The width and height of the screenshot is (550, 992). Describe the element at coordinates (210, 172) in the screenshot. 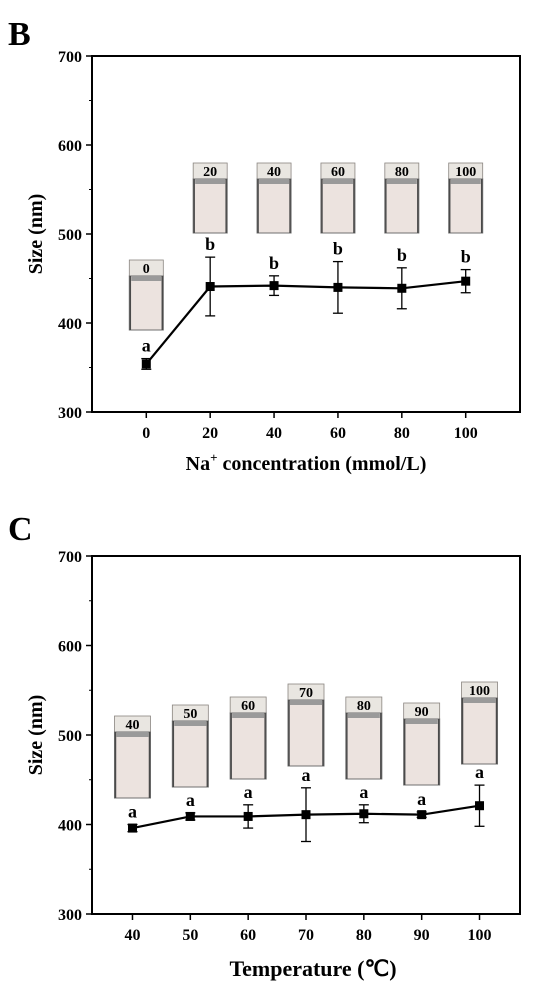

I see `vial-label: 20` at that location.